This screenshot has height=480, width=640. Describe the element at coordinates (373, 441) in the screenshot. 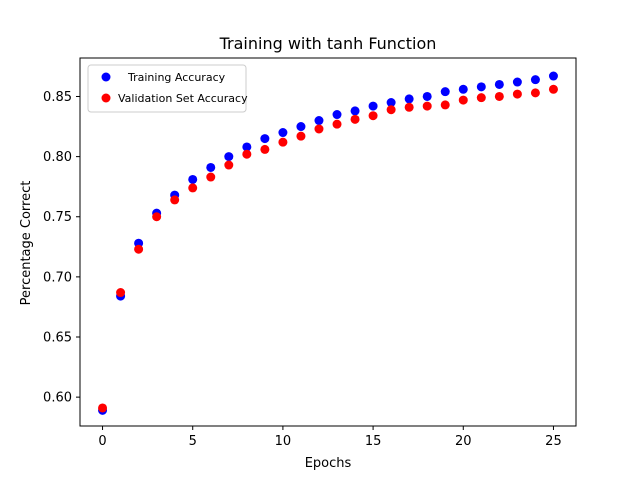

I see `x-tick-label: 15` at that location.